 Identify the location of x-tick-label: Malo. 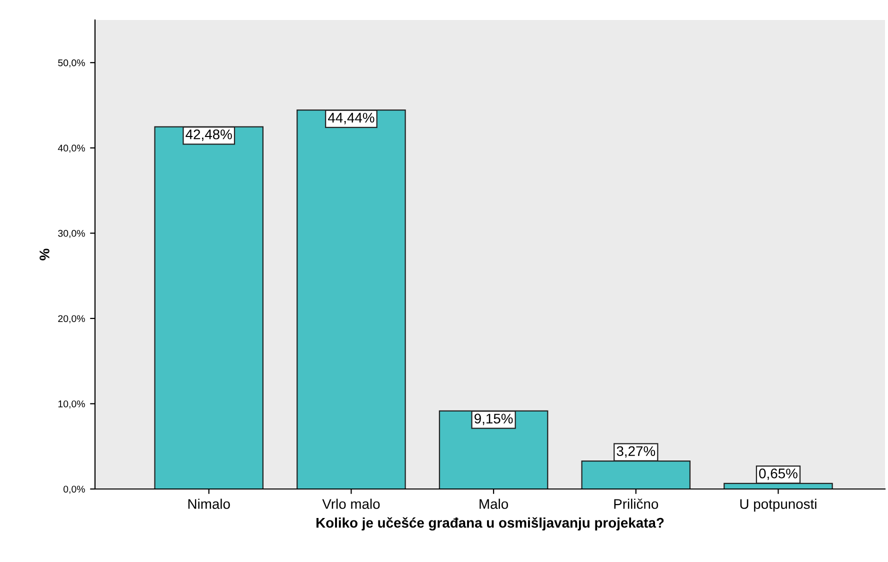
(494, 503).